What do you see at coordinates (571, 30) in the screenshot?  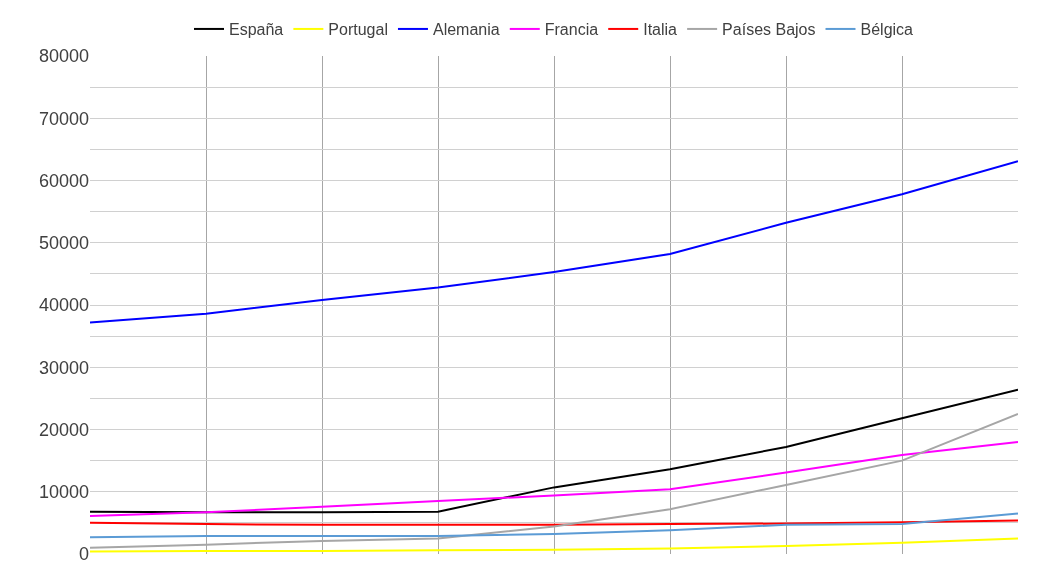 I see `legend-label: Francia` at bounding box center [571, 30].